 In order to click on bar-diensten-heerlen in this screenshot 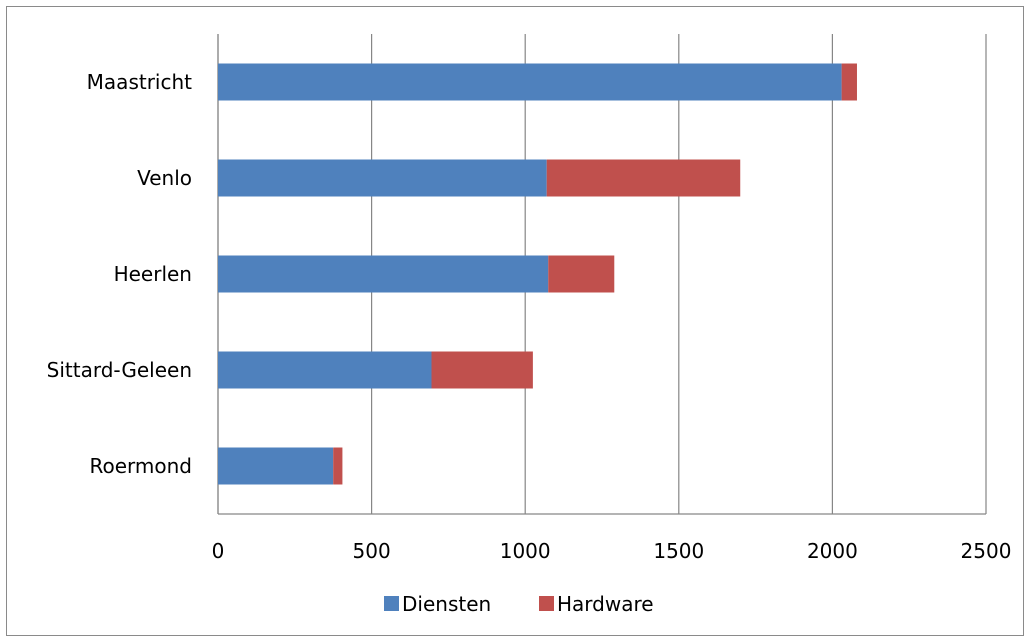, I will do `click(383, 274)`.